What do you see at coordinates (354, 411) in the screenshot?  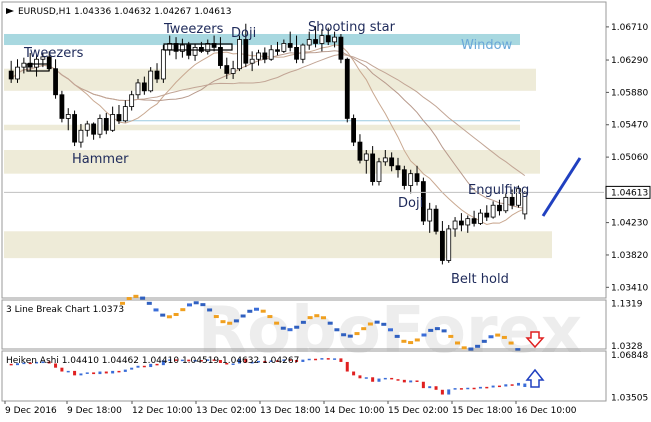 I see `x-tick-label: 14 Dec 10:00` at bounding box center [354, 411].